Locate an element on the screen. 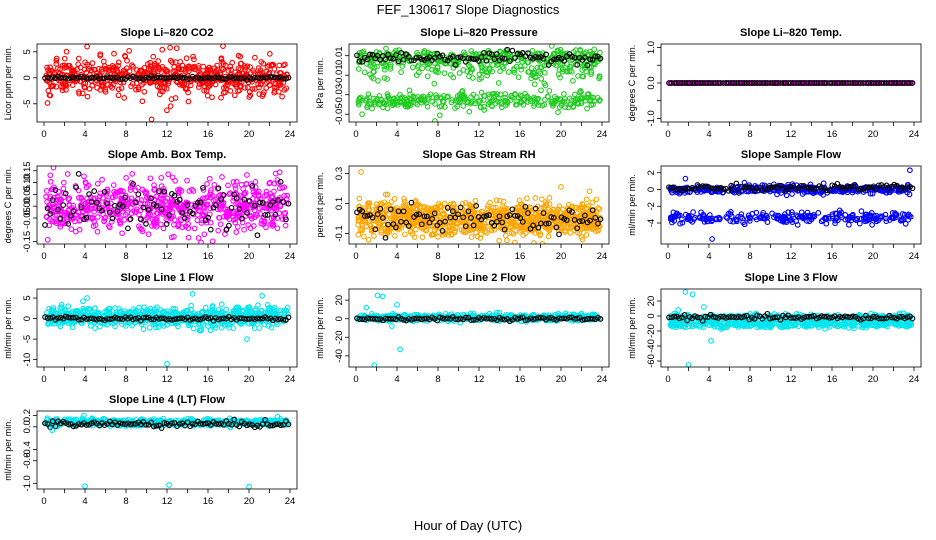  y-tick-label: 0.1 is located at coordinates (339, 203).